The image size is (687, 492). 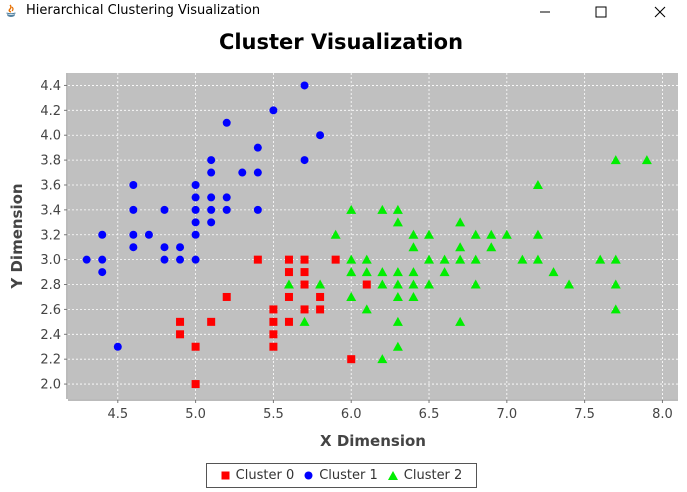 I want to click on y-tick-label: 4.4, so click(x=50, y=86).